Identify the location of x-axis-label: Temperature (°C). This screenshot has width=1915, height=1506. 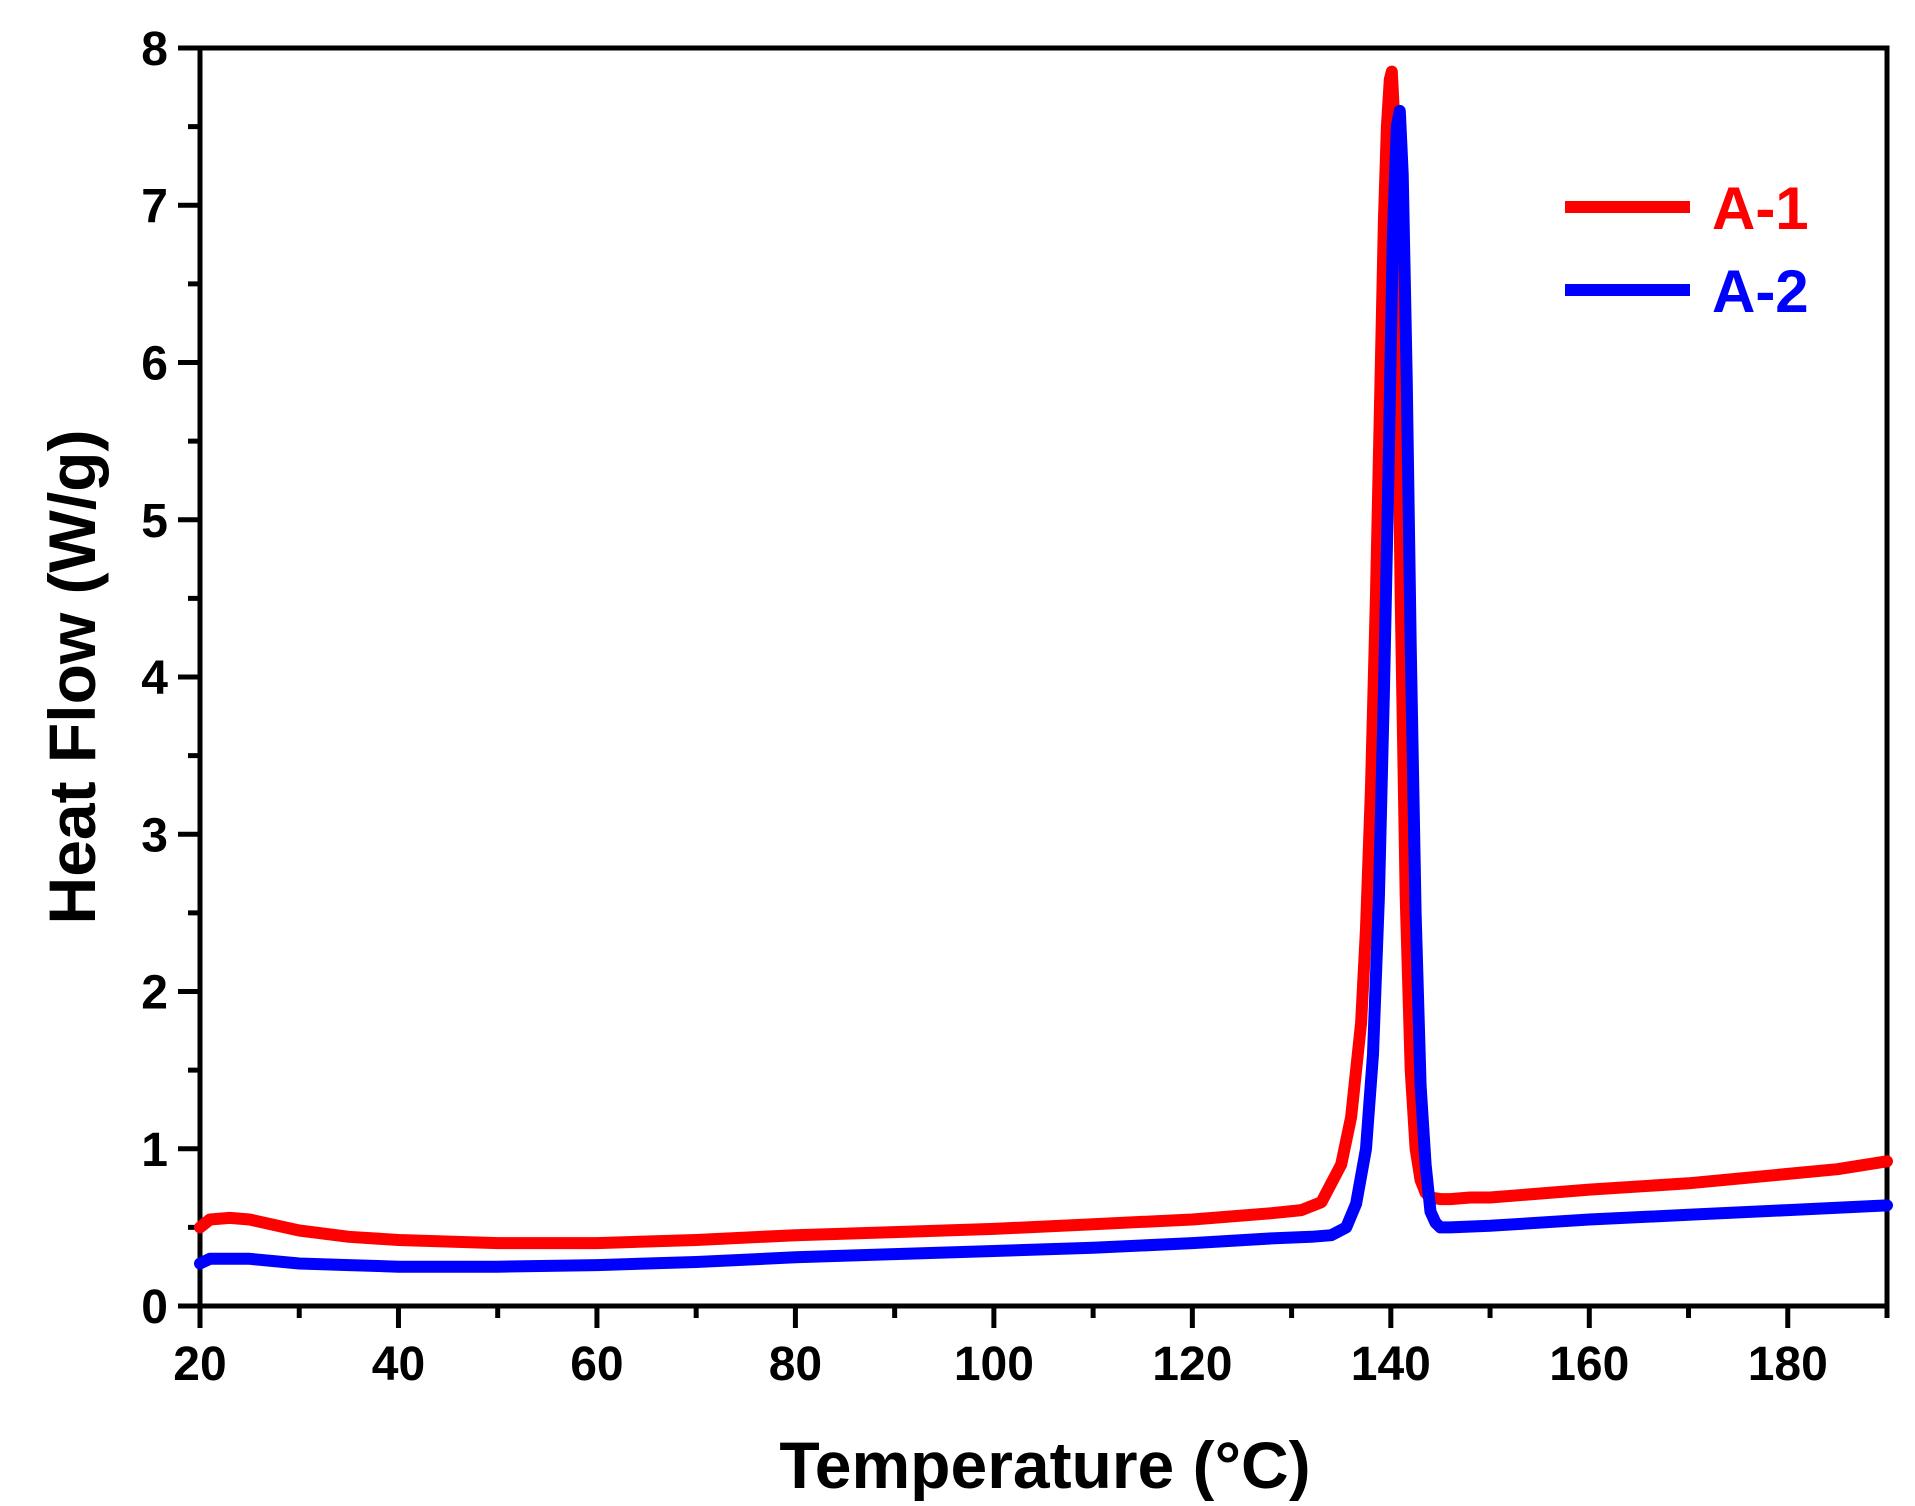
(1044, 1464).